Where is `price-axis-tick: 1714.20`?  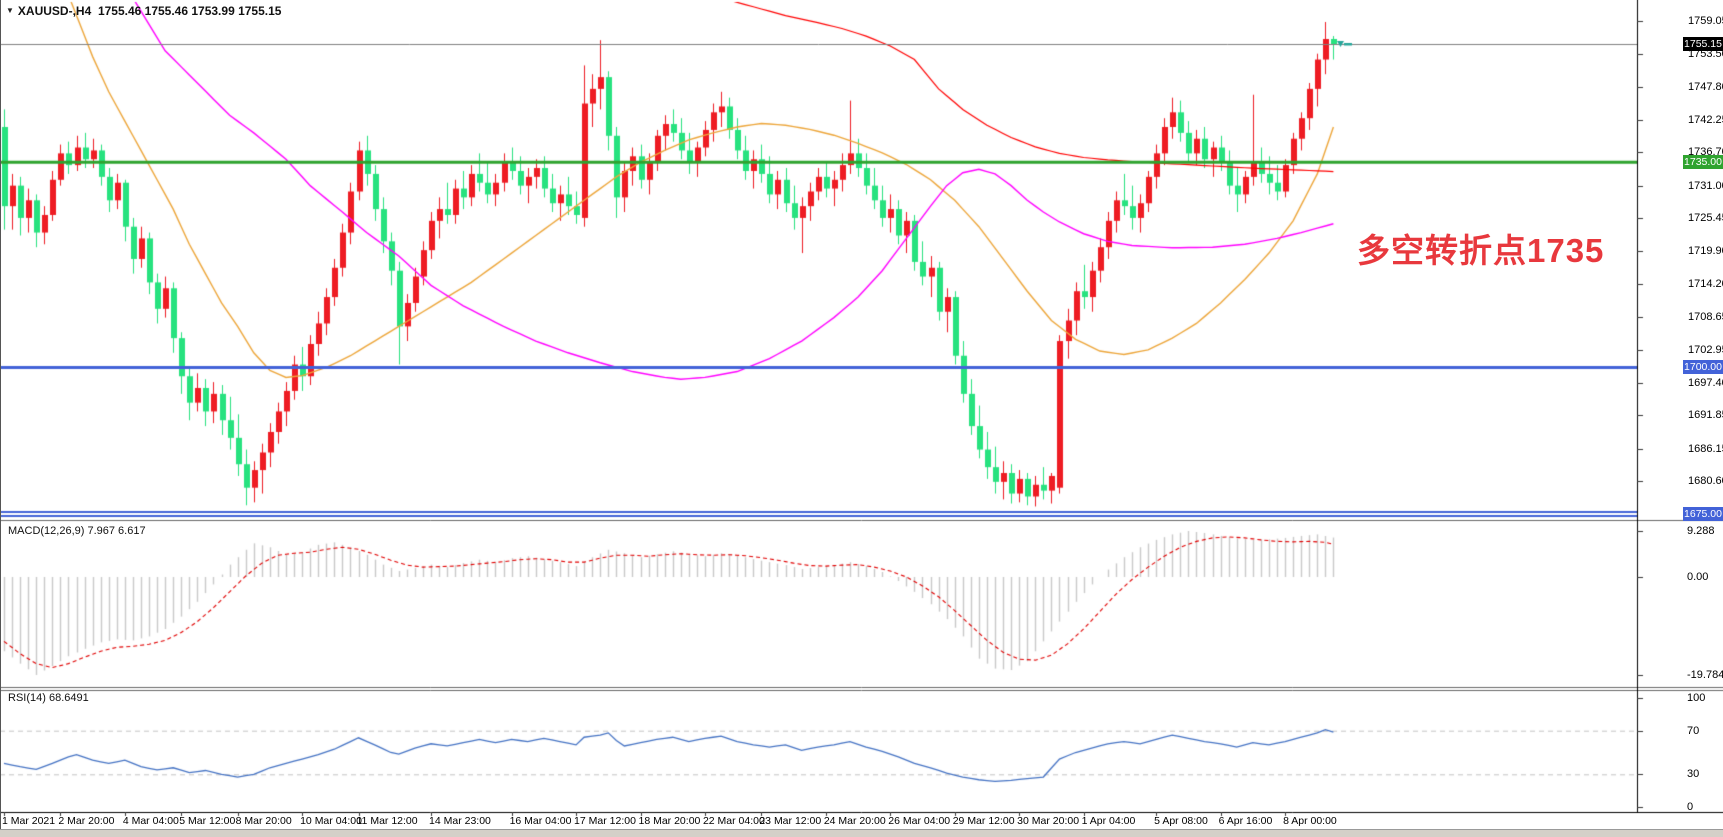
price-axis-tick: 1714.20 is located at coordinates (1705, 284).